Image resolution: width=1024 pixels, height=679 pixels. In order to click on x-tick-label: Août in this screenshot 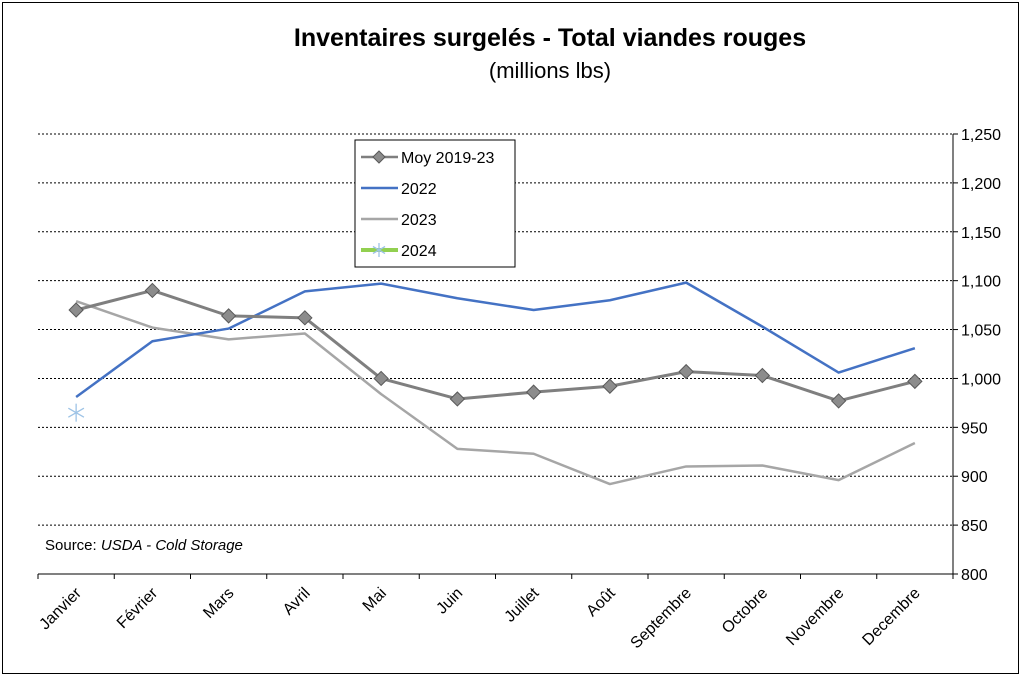, I will do `click(601, 602)`.